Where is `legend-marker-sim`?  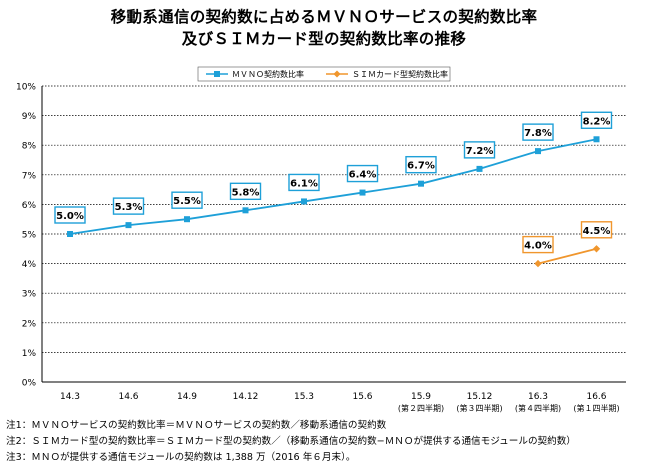 legend-marker-sim is located at coordinates (337, 74).